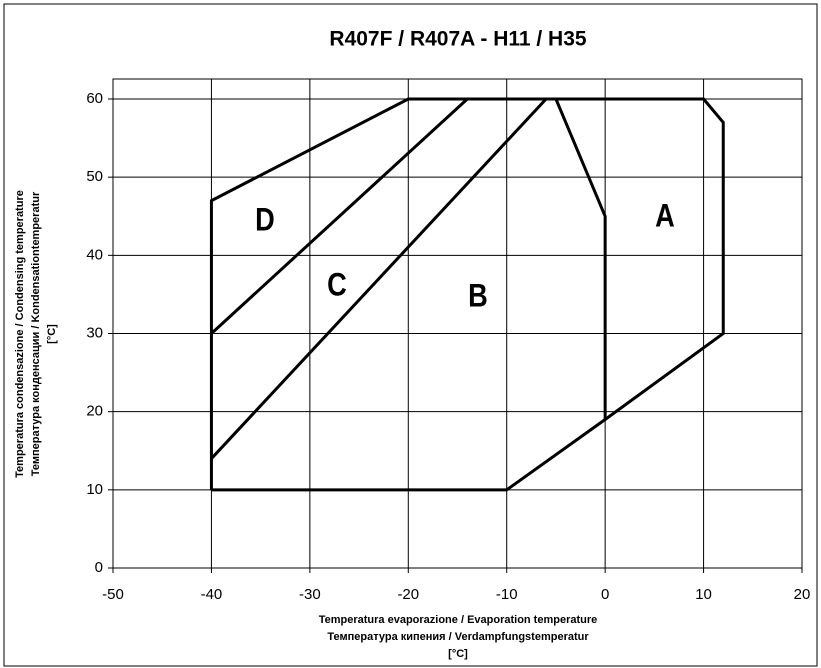  What do you see at coordinates (605, 594) in the screenshot?
I see `x-tick-label: 0` at bounding box center [605, 594].